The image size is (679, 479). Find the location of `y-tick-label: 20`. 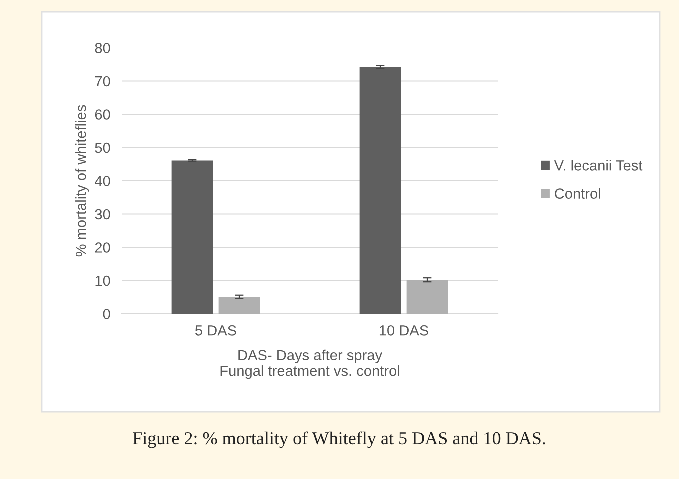

y-tick-label: 20 is located at coordinates (102, 247).